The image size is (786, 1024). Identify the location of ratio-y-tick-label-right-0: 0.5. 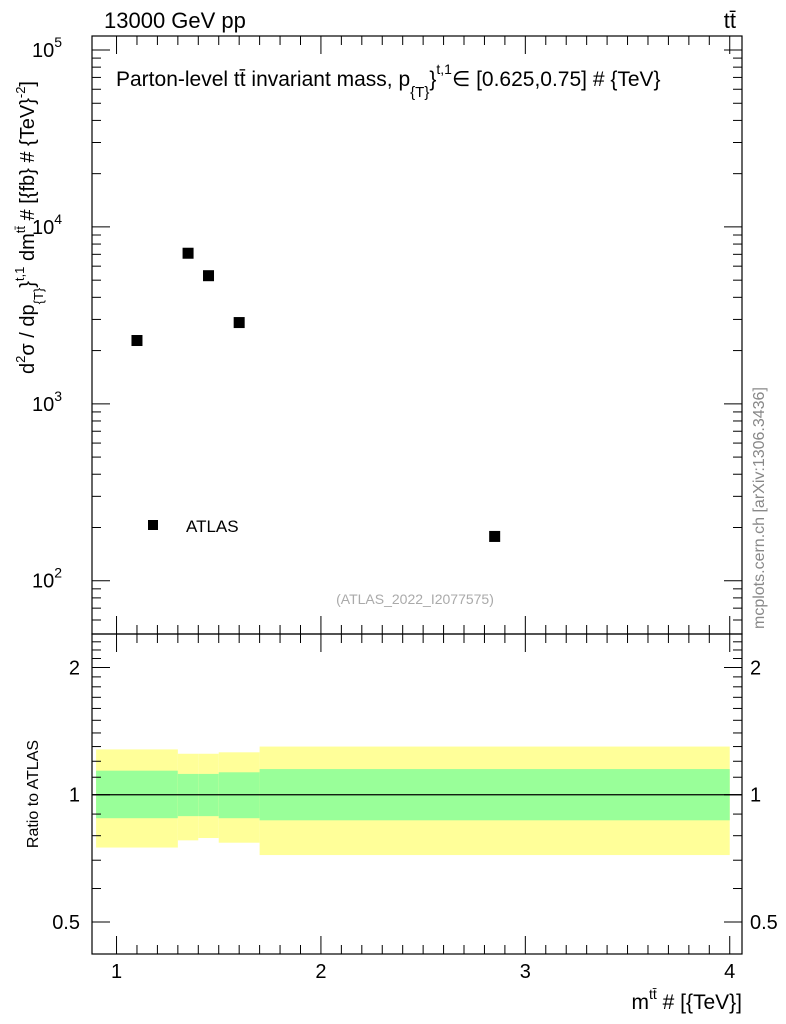
(764, 923).